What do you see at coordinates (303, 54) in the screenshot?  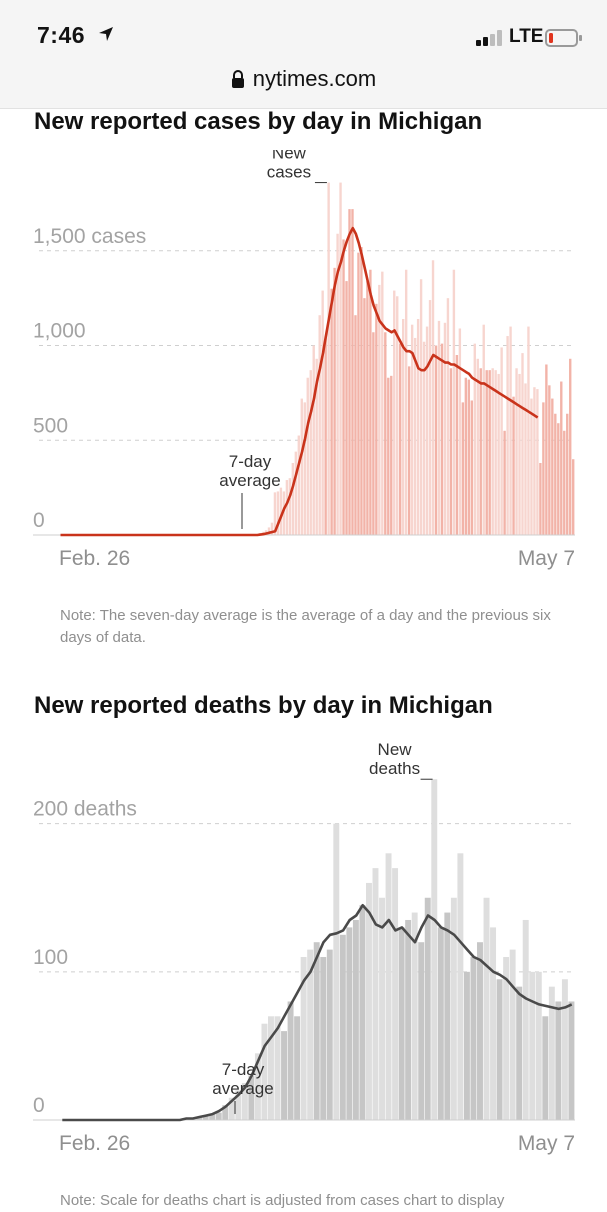 I see `status-bar: 7:46 LTE nytimes.com` at bounding box center [303, 54].